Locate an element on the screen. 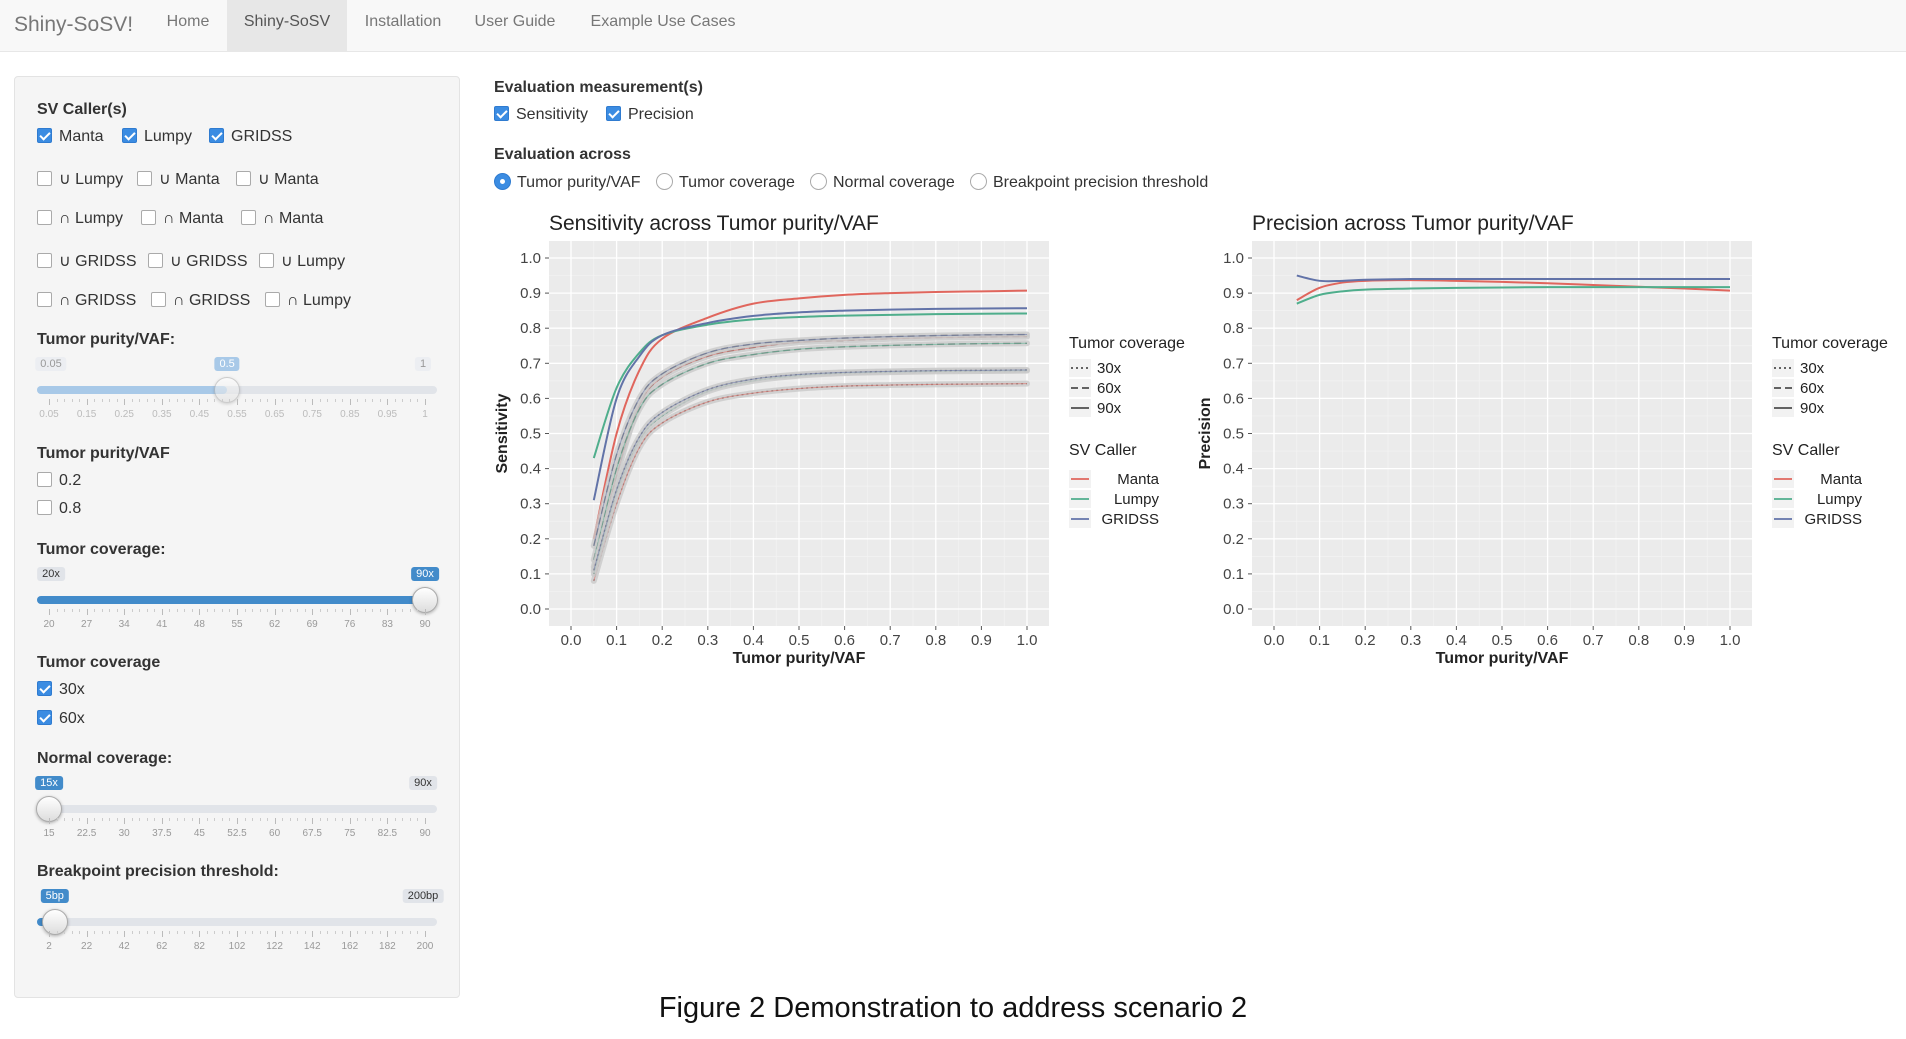 The width and height of the screenshot is (1906, 1039). radio-normal-coverage: Normal coverage is located at coordinates (882, 182).